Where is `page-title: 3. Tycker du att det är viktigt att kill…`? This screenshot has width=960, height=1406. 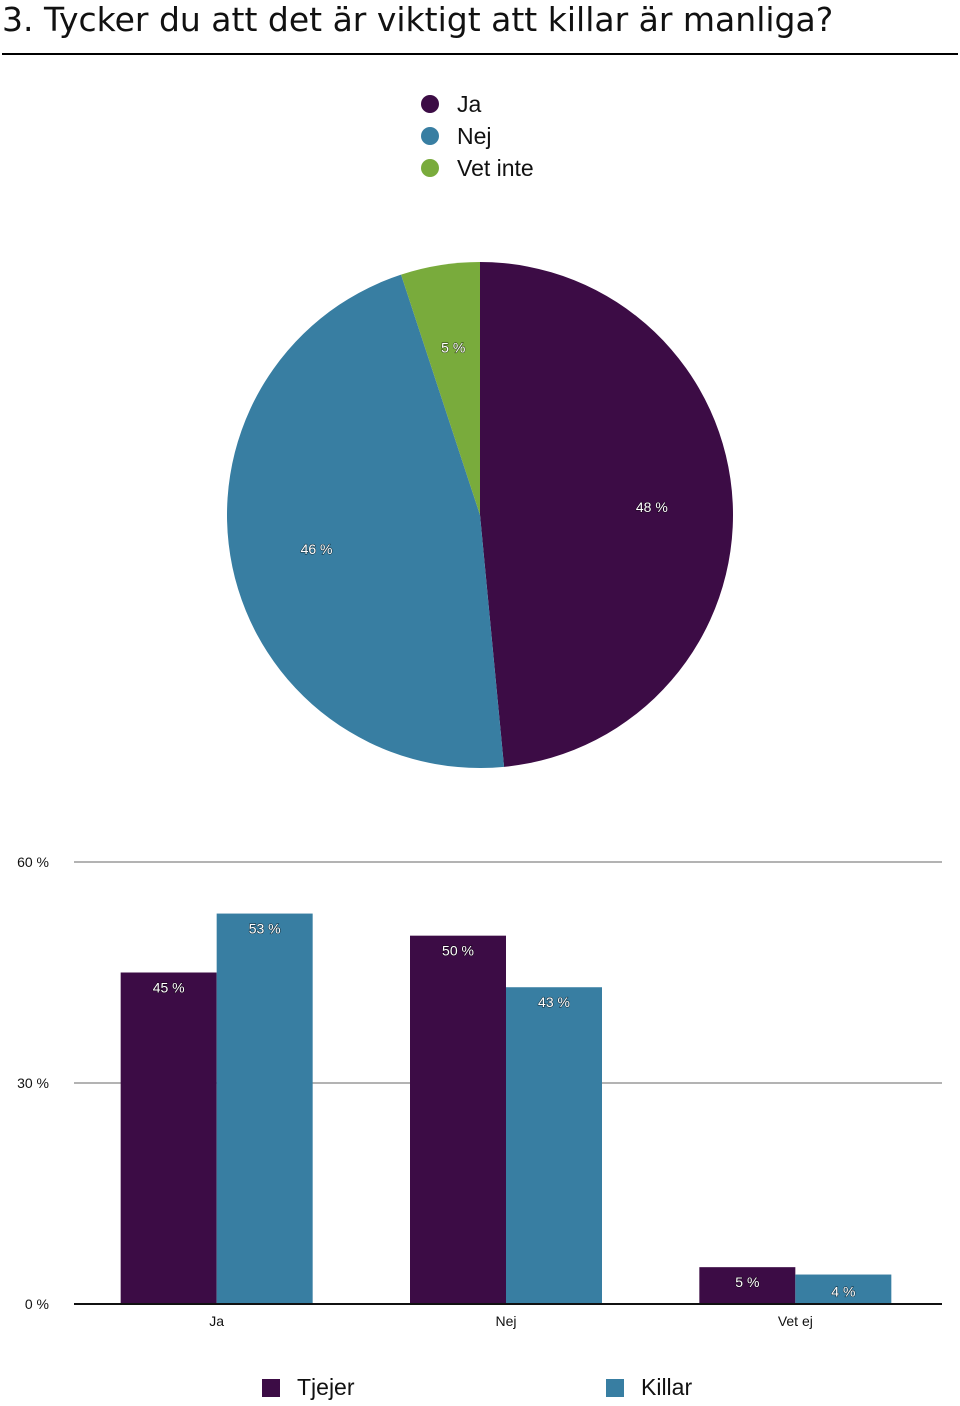 page-title: 3. Tycker du att det är viktigt att kill… is located at coordinates (418, 19).